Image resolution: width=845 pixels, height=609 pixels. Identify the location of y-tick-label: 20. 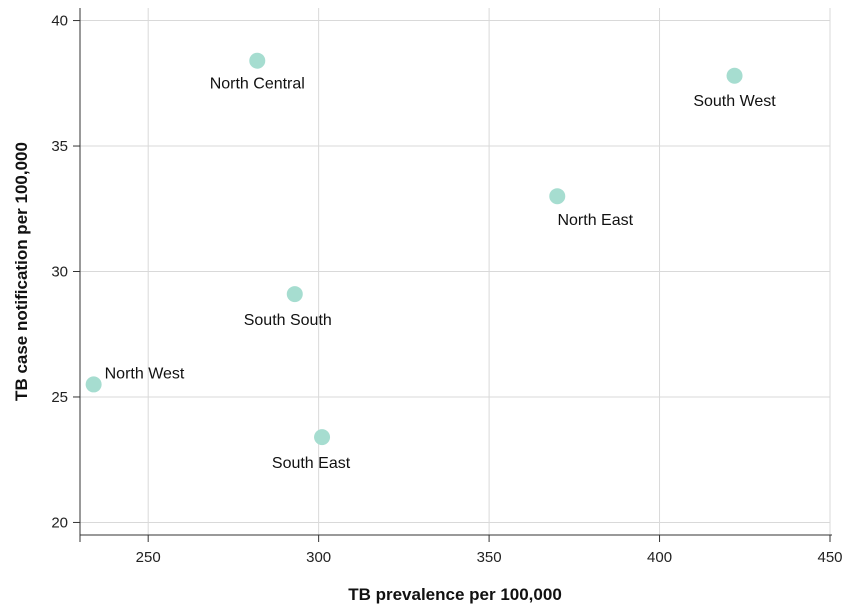
(59, 522).